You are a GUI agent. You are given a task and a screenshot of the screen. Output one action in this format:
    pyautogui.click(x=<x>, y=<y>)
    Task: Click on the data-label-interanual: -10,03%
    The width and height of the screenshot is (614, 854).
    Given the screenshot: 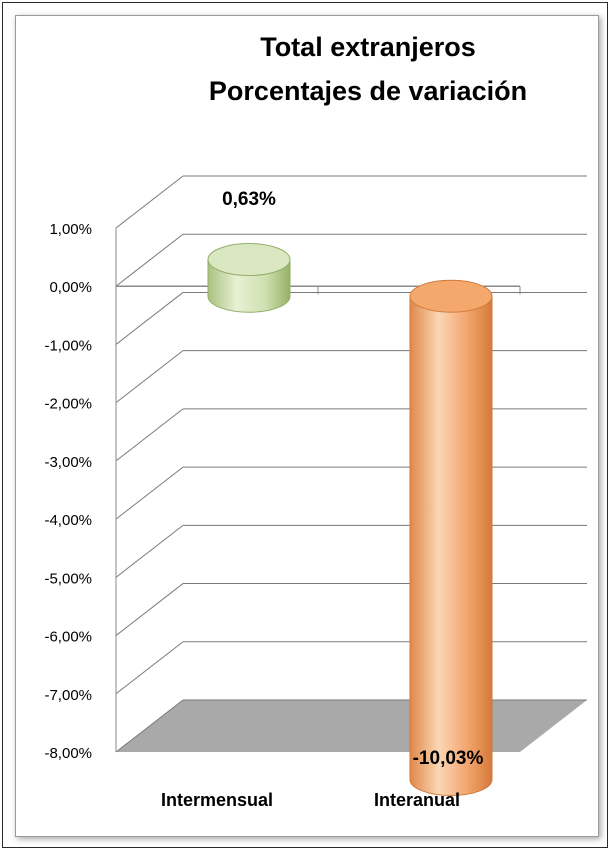 What is the action you would take?
    pyautogui.click(x=448, y=758)
    